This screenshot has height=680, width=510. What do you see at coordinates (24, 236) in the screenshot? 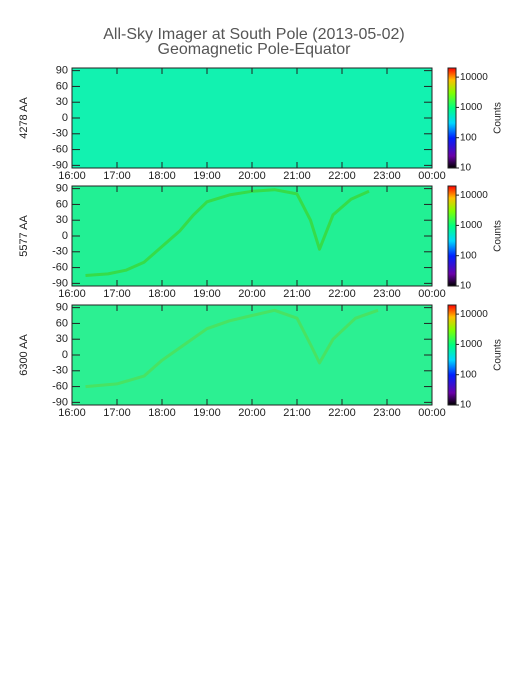
I see `y-axis-label: 5577 AA` at bounding box center [24, 236].